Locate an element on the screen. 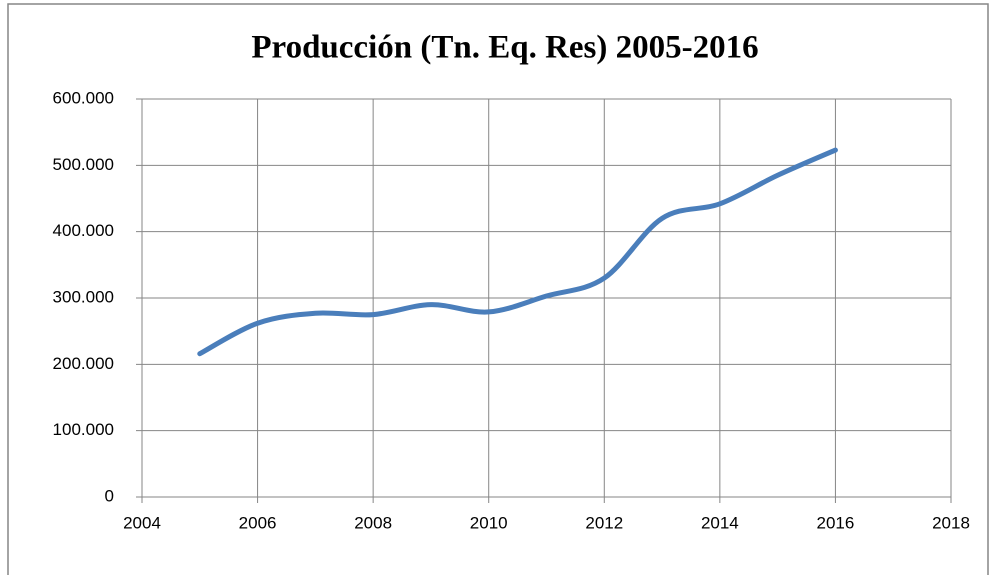 This screenshot has width=992, height=575. x-tick-label: 2012 is located at coordinates (604, 522).